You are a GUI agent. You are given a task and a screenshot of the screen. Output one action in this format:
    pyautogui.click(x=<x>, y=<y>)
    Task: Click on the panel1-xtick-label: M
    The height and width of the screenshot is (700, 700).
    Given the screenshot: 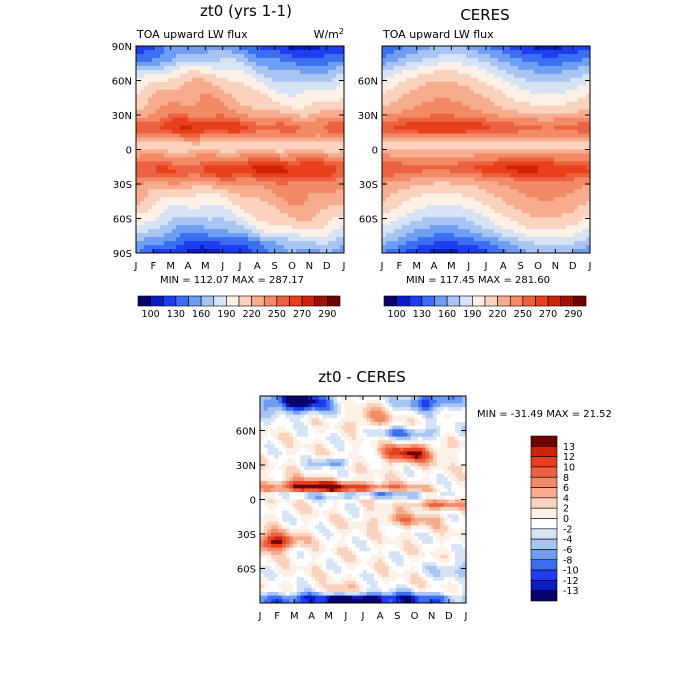 What is the action you would take?
    pyautogui.click(x=170, y=266)
    